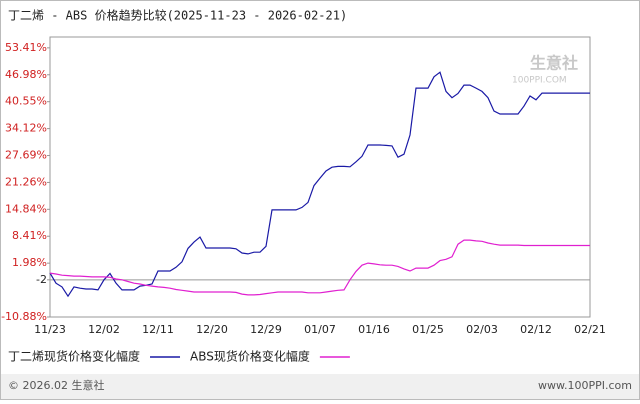  I want to click on footer-band, so click(320, 386).